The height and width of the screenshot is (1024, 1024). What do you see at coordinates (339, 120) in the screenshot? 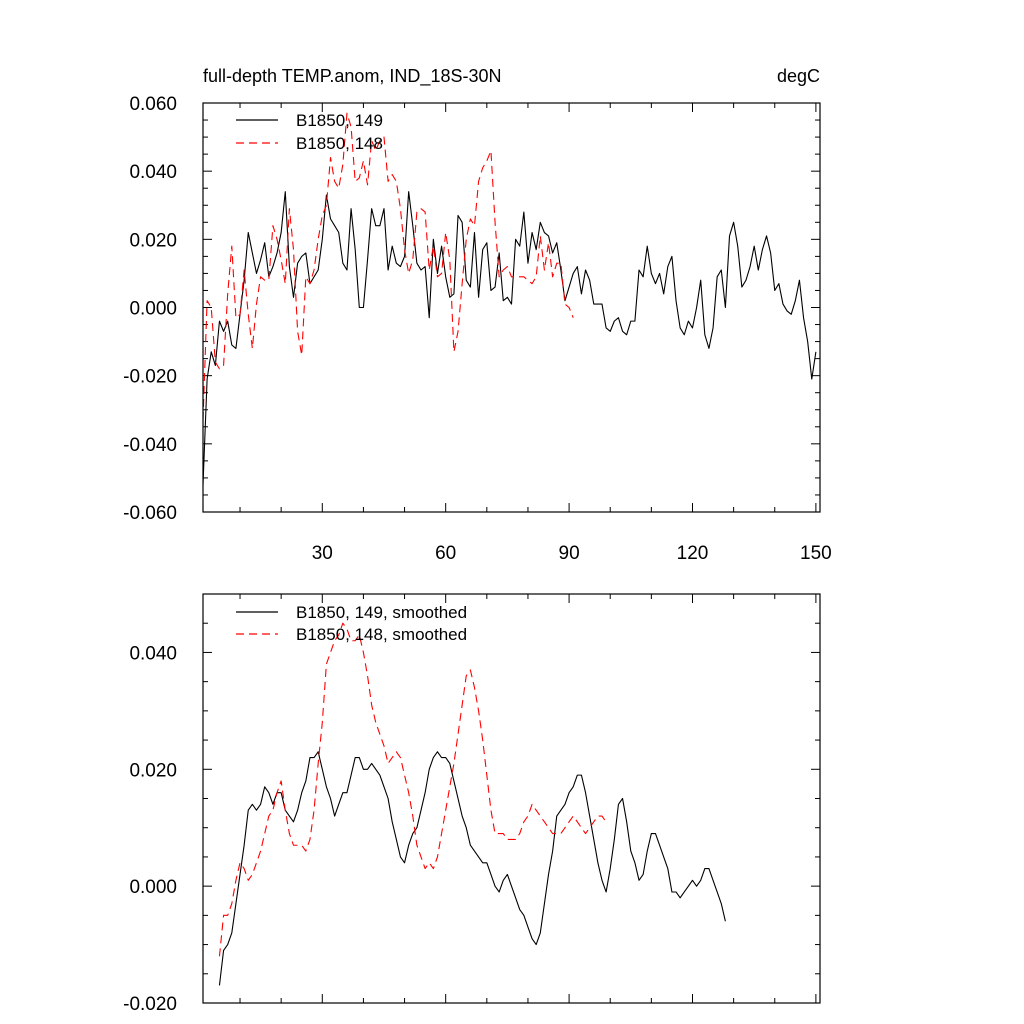
I see `legend-label-149: B1850, 149` at bounding box center [339, 120].